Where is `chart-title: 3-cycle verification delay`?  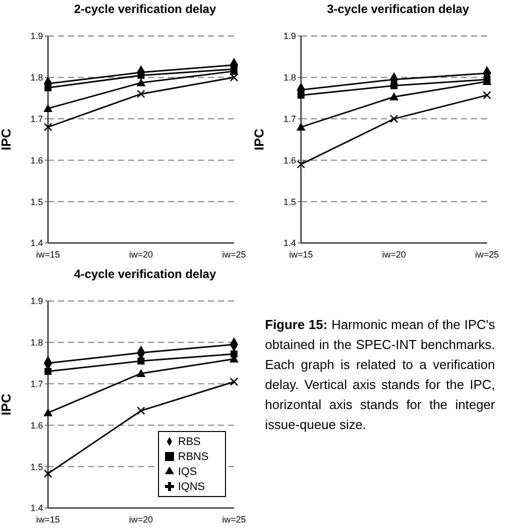
chart-title: 3-cycle verification delay is located at coordinates (398, 9).